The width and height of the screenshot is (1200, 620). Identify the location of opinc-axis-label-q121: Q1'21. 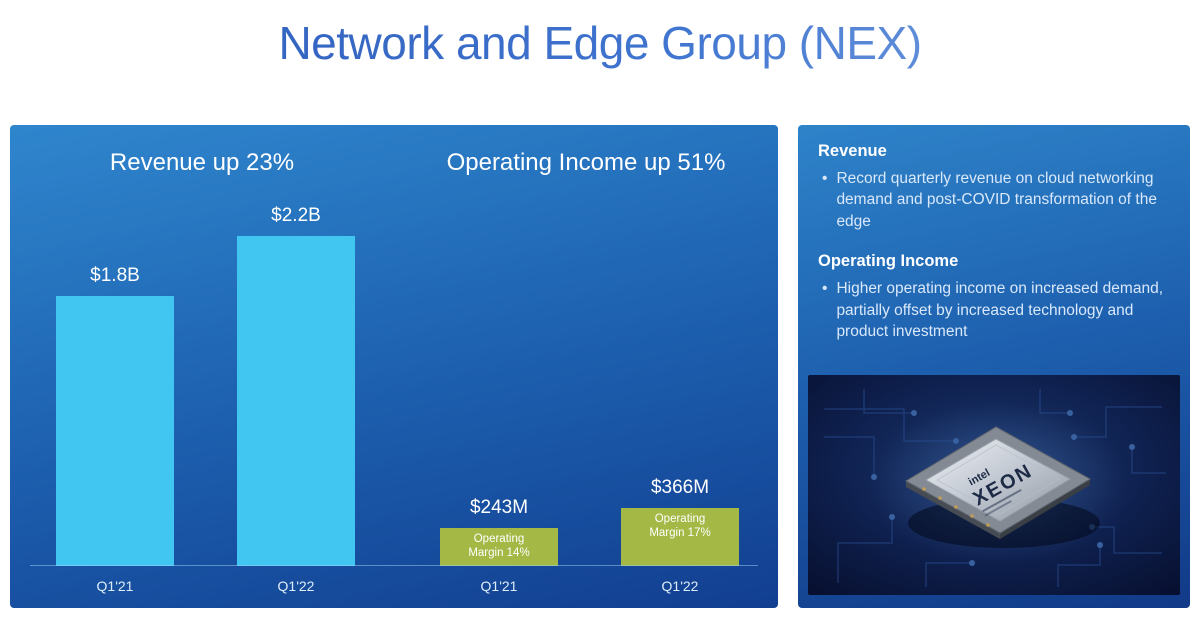
(499, 586).